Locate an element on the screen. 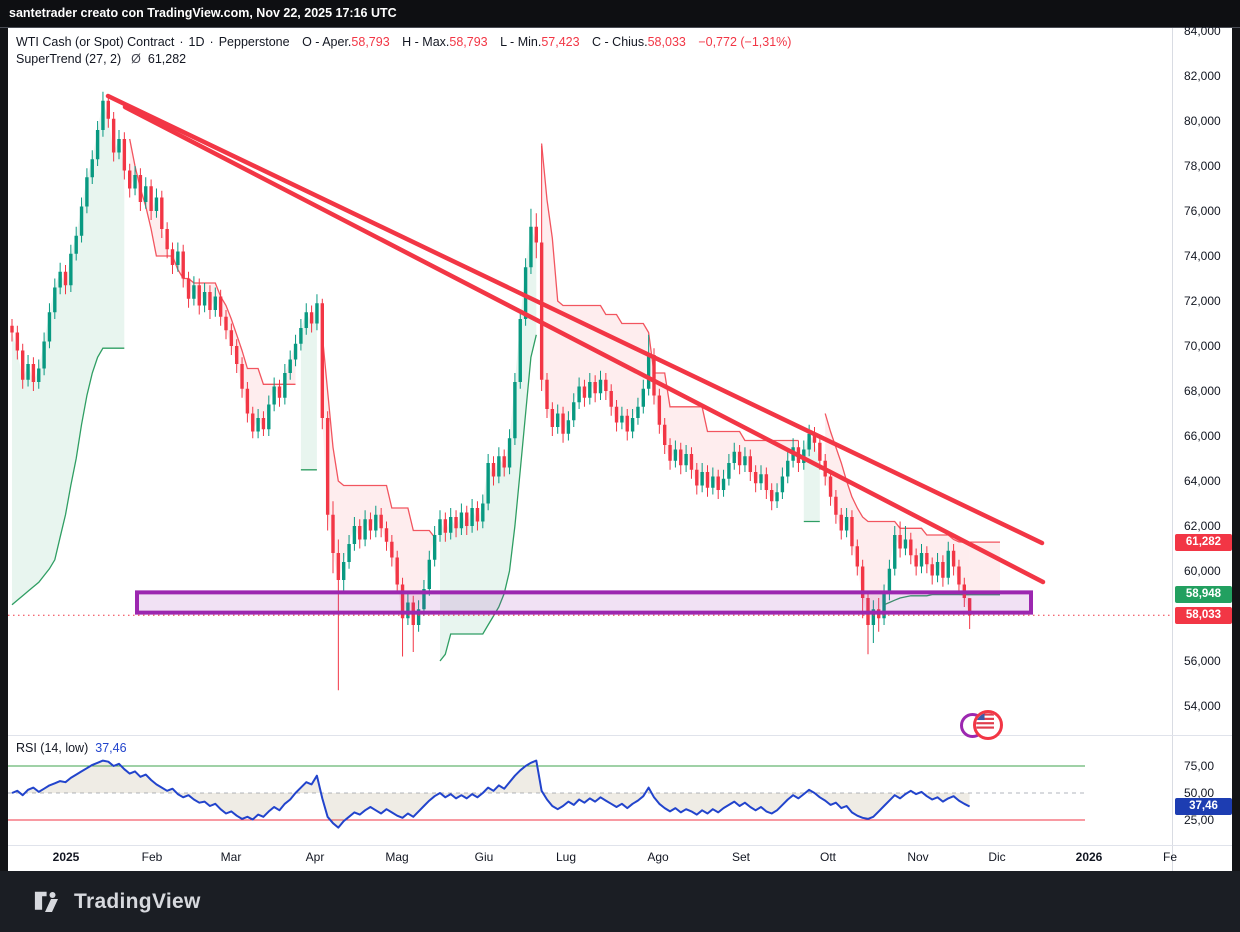 This screenshot has width=1240, height=932. ohlc-open: O - Aper.58,793 is located at coordinates (346, 42).